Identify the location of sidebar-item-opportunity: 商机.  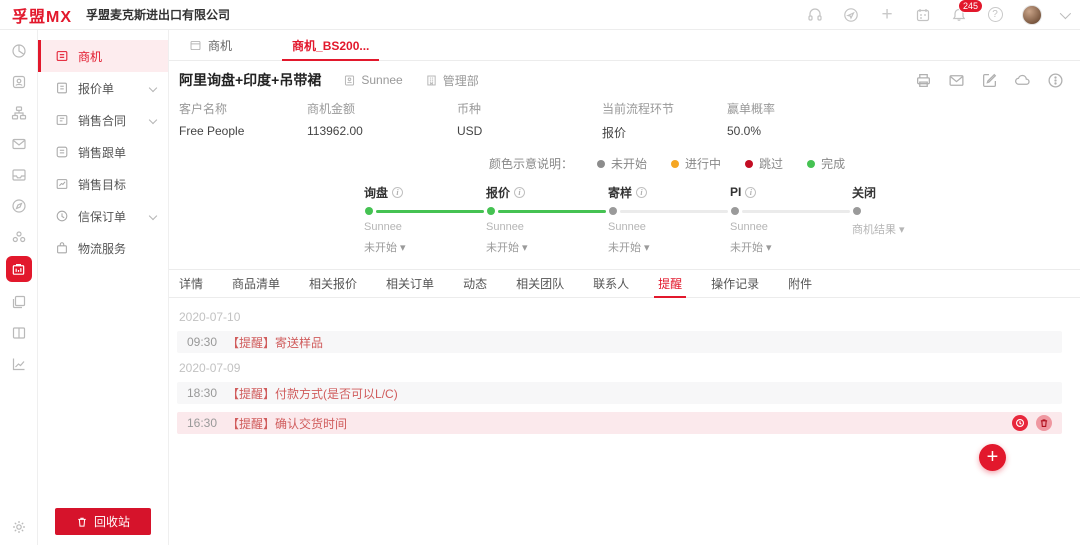
(103, 56).